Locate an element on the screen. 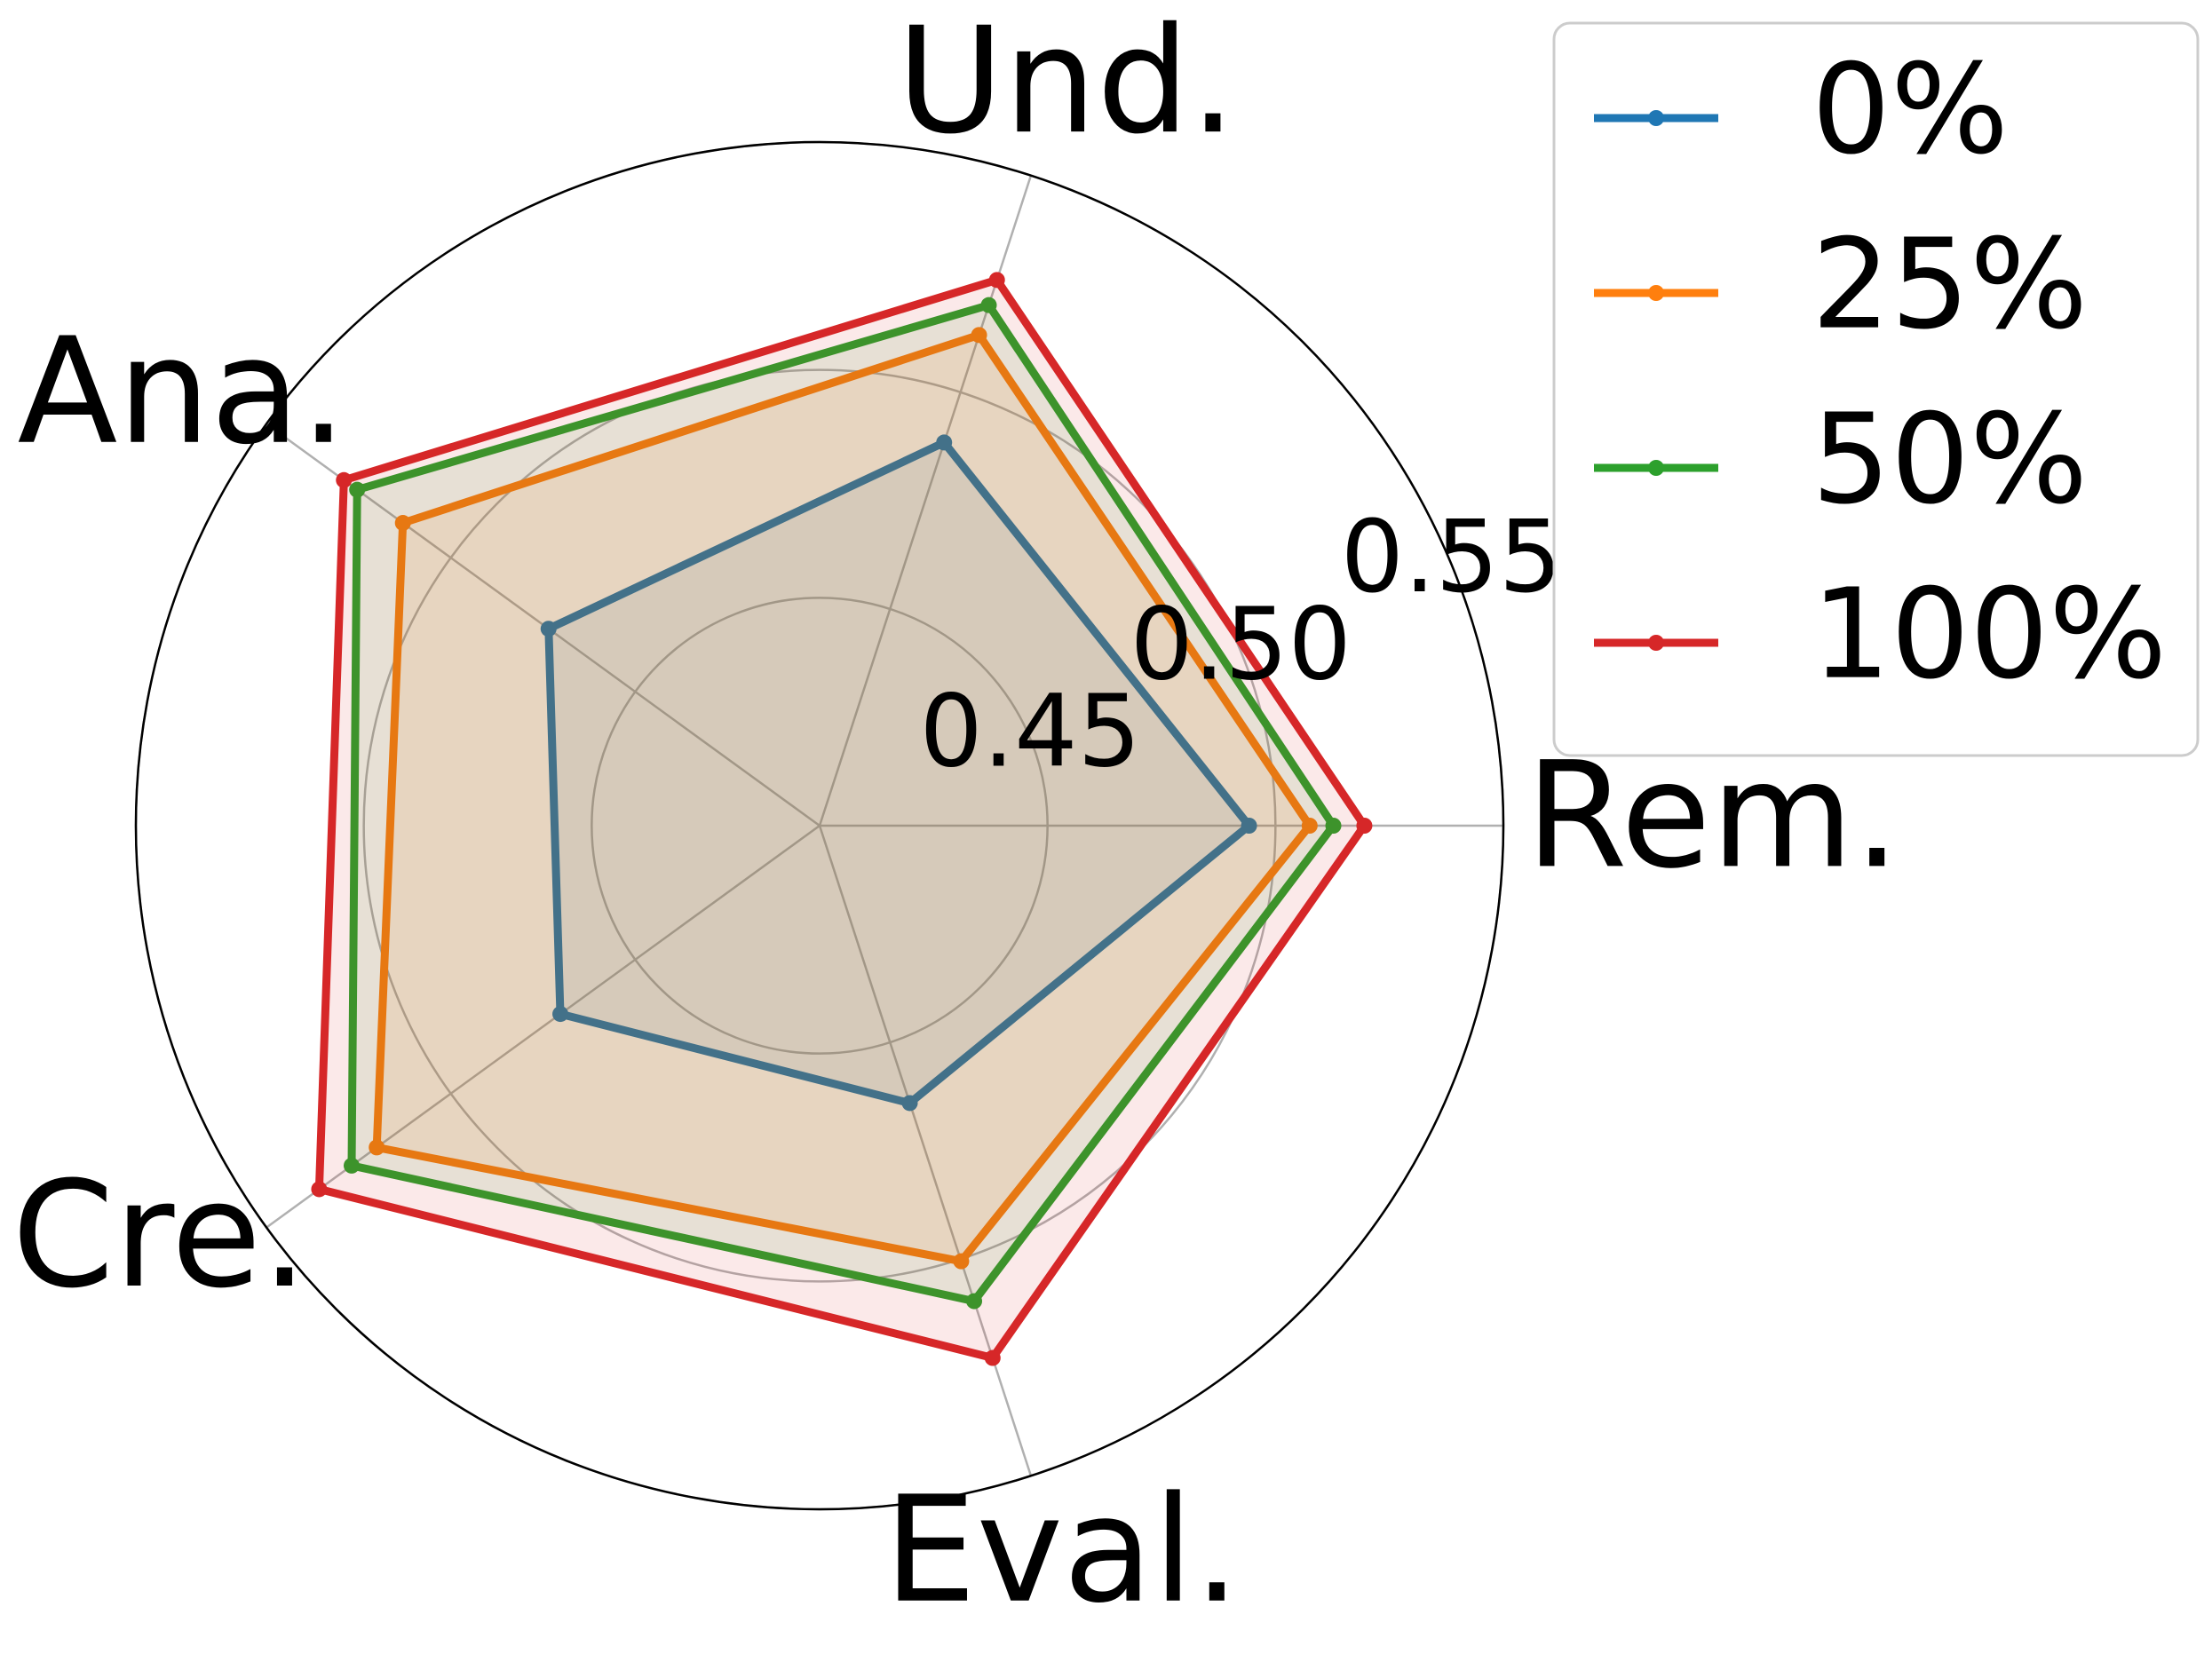 This screenshot has width=2212, height=1654. category-label-1: Und. is located at coordinates (1067, 83).